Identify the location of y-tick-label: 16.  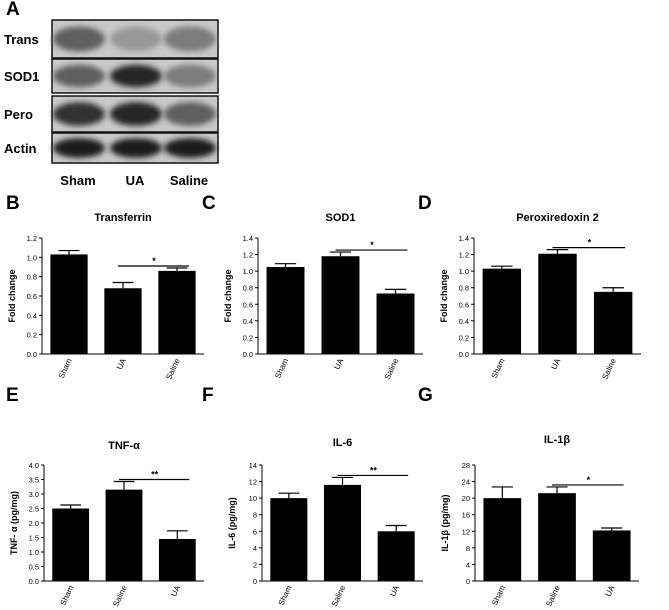
(466, 515).